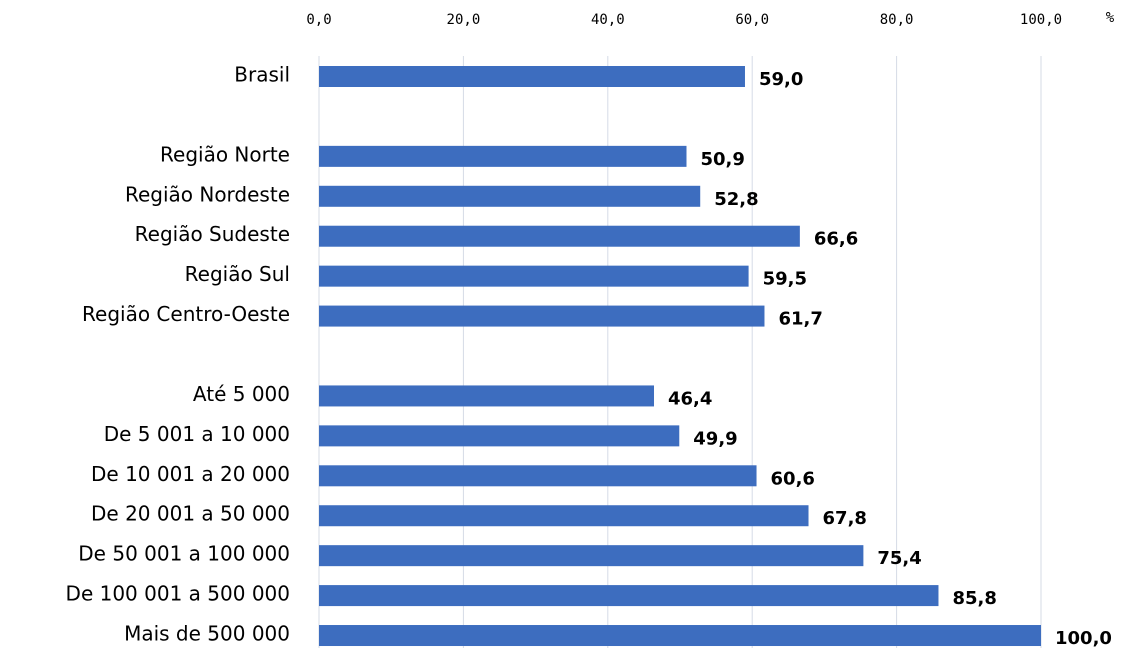 The height and width of the screenshot is (648, 1126). What do you see at coordinates (225, 154) in the screenshot?
I see `category-label: Região Norte` at bounding box center [225, 154].